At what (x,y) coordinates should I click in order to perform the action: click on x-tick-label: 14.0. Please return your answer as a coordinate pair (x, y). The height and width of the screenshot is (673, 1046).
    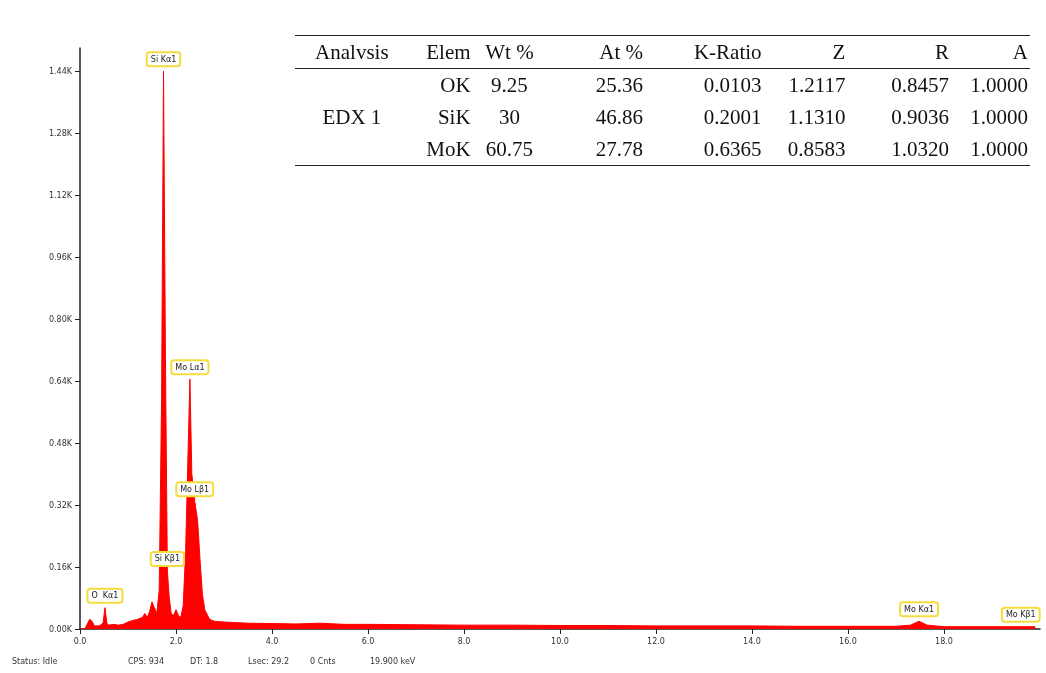
    Looking at the image, I should click on (752, 641).